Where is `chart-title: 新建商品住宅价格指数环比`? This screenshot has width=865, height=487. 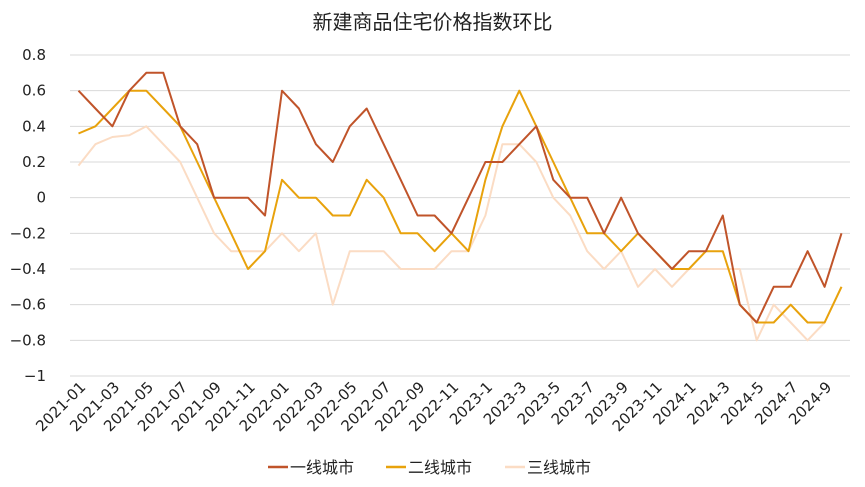 chart-title: 新建商品住宅价格指数环比 is located at coordinates (432, 22).